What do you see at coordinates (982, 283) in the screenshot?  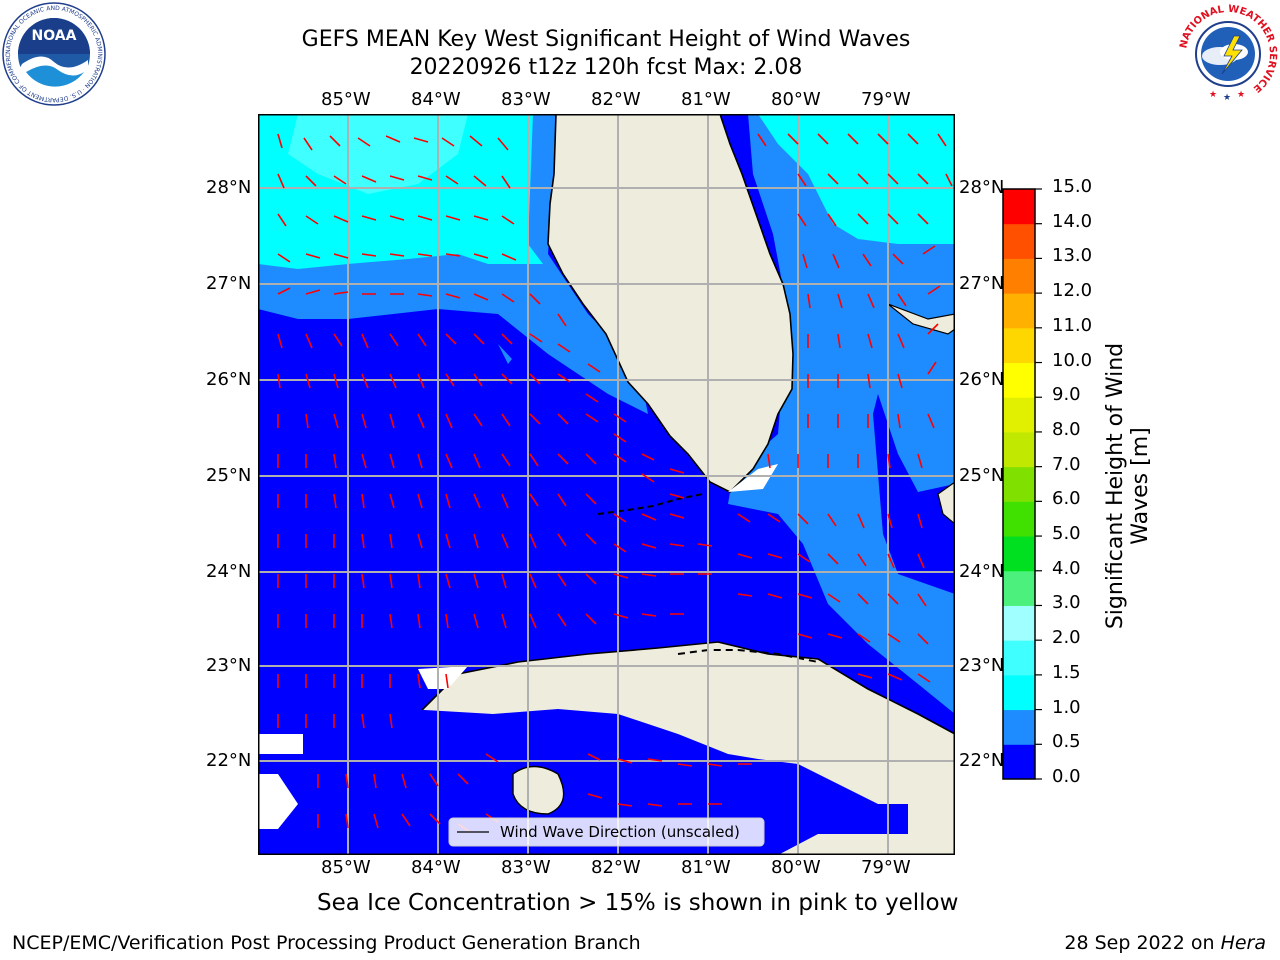 I see `lat-label-right-27n: 27°N` at bounding box center [982, 283].